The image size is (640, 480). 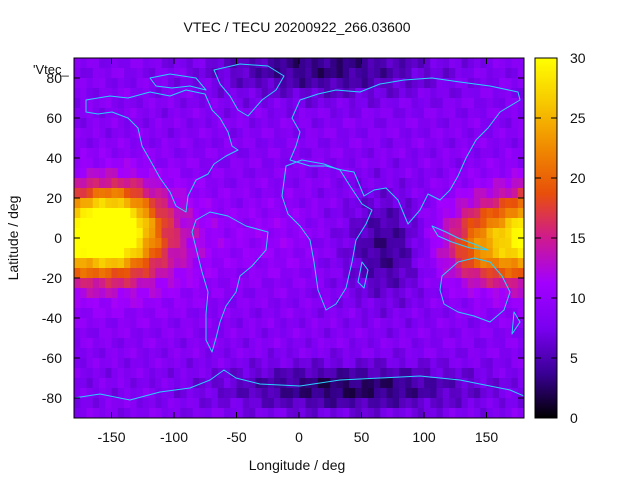 What do you see at coordinates (52, 318) in the screenshot?
I see `y-tick-label: -40` at bounding box center [52, 318].